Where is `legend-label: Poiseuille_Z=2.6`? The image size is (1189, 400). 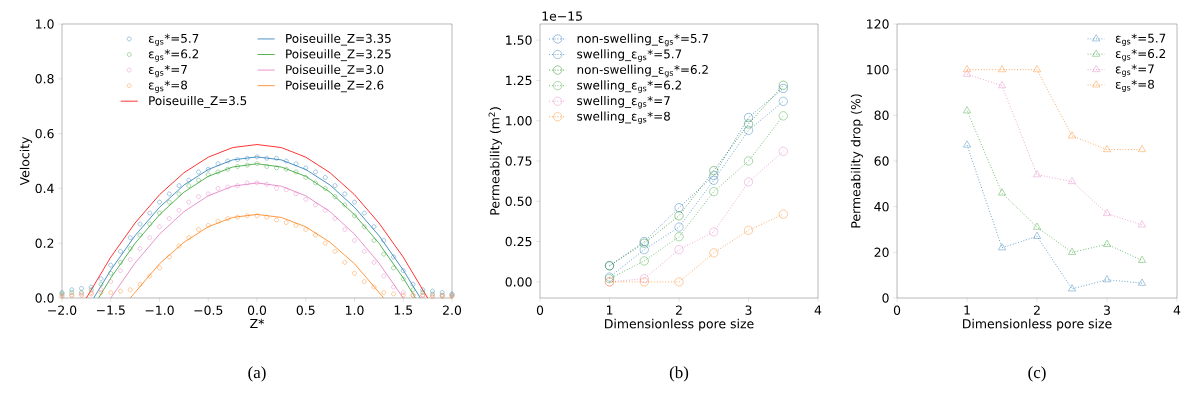
legend-label: Poiseuille_Z=2.6 is located at coordinates (335, 86).